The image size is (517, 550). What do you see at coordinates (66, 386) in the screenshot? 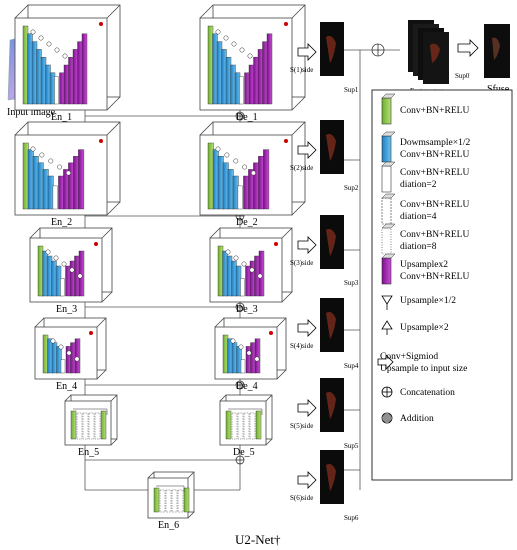
I see `en4-label: En_4` at bounding box center [66, 386].